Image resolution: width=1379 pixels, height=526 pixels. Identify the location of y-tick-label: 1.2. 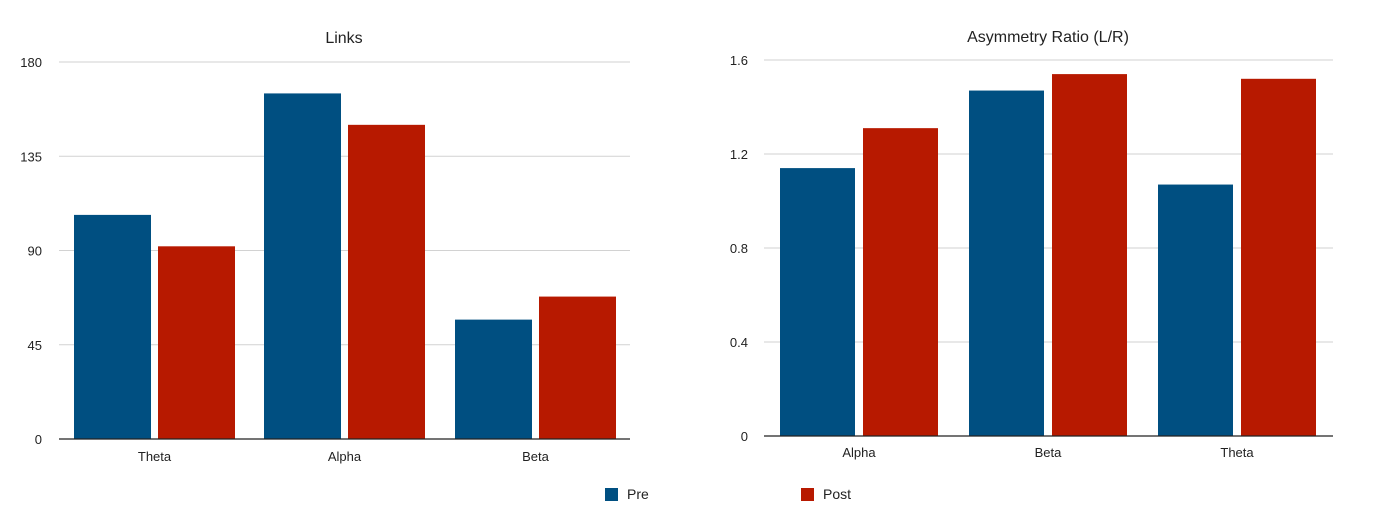
(739, 154).